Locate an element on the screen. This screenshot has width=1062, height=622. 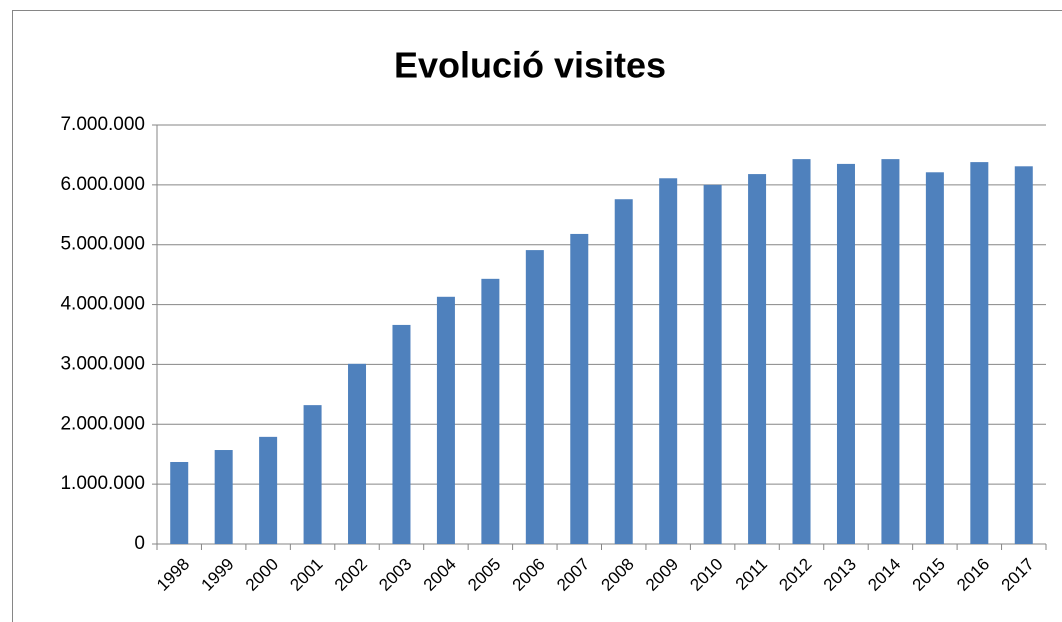
y-tick-label: 0 is located at coordinates (139, 543).